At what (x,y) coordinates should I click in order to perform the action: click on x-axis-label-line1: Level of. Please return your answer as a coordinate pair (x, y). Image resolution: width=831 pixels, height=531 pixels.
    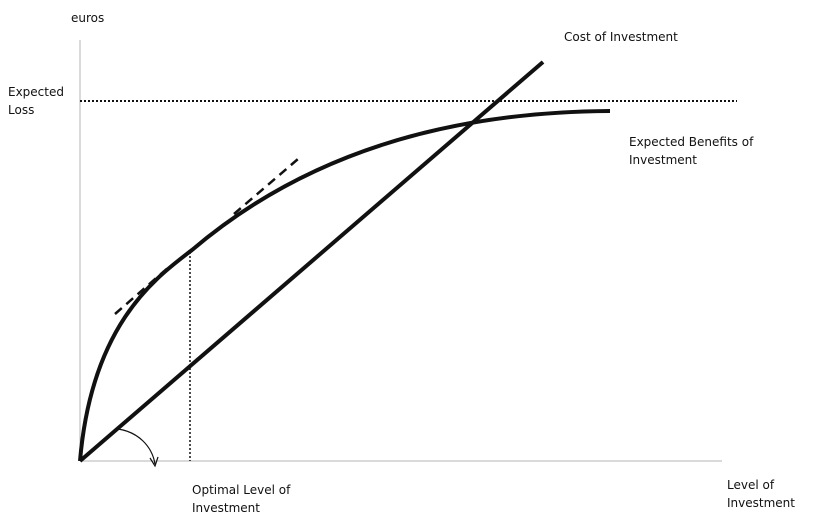
    Looking at the image, I should click on (751, 485).